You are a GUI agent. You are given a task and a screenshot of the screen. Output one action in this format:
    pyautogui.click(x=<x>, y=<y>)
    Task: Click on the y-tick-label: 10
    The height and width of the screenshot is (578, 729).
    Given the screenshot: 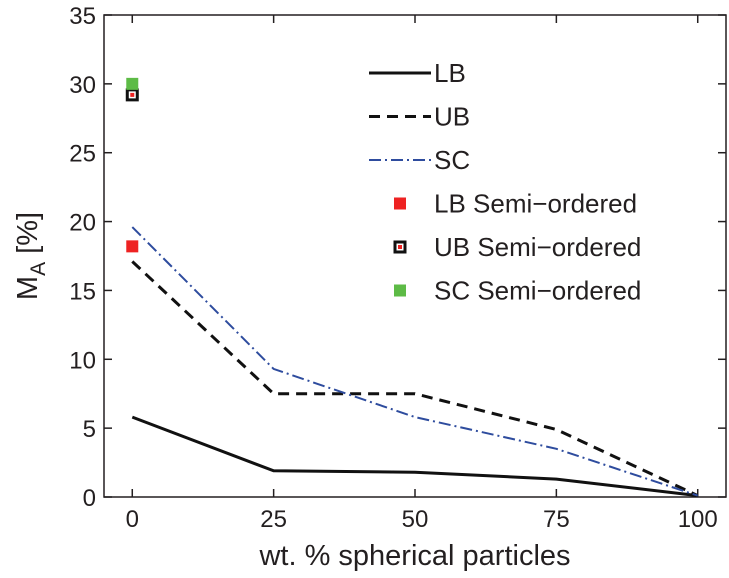 What is the action you would take?
    pyautogui.click(x=82, y=360)
    